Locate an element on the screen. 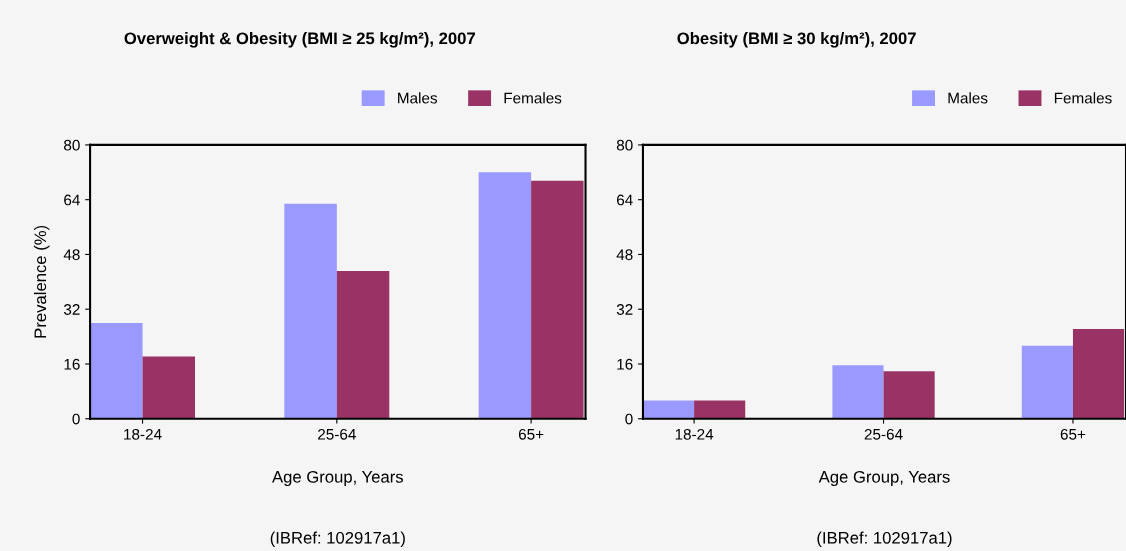 The image size is (1126, 551). chart-title: Overweight & Obesity (BMI ≥ 25 kg/m²), 2007 is located at coordinates (299, 40).